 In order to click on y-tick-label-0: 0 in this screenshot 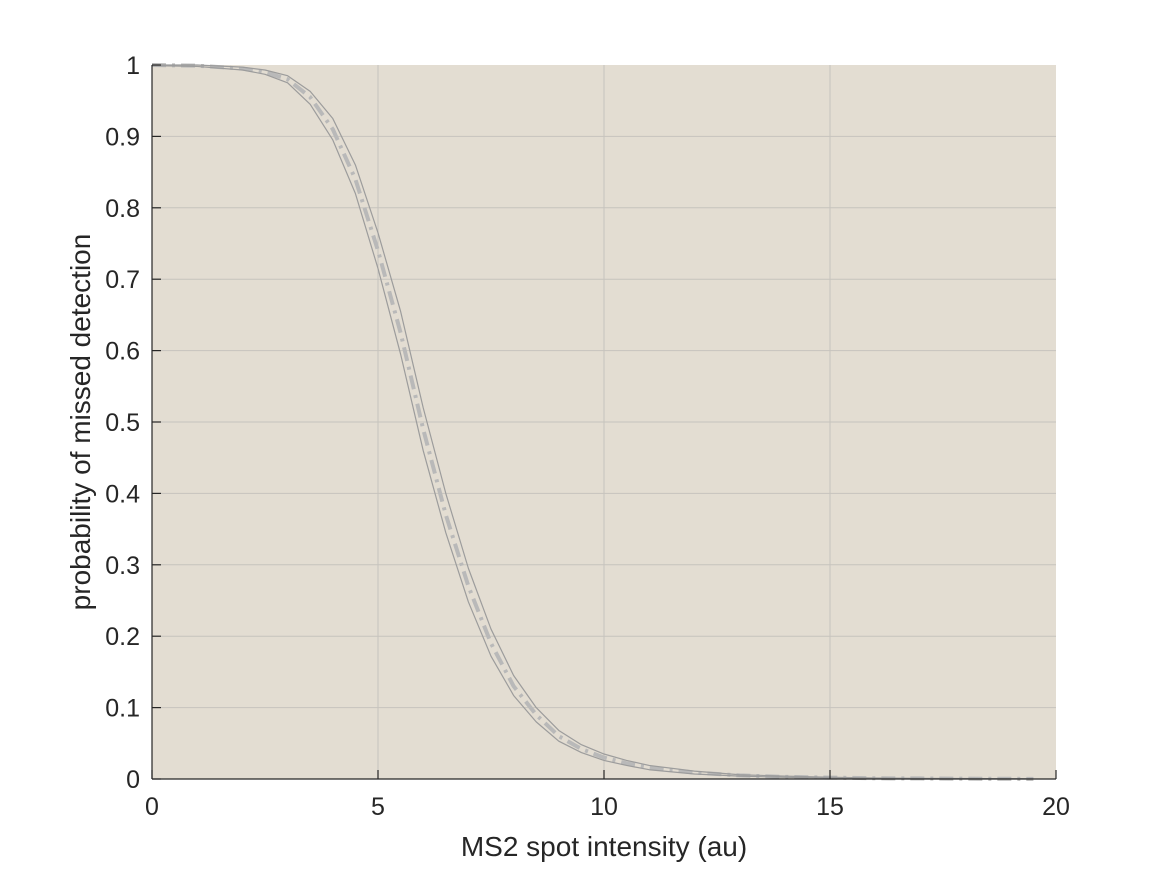, I will do `click(133, 780)`.